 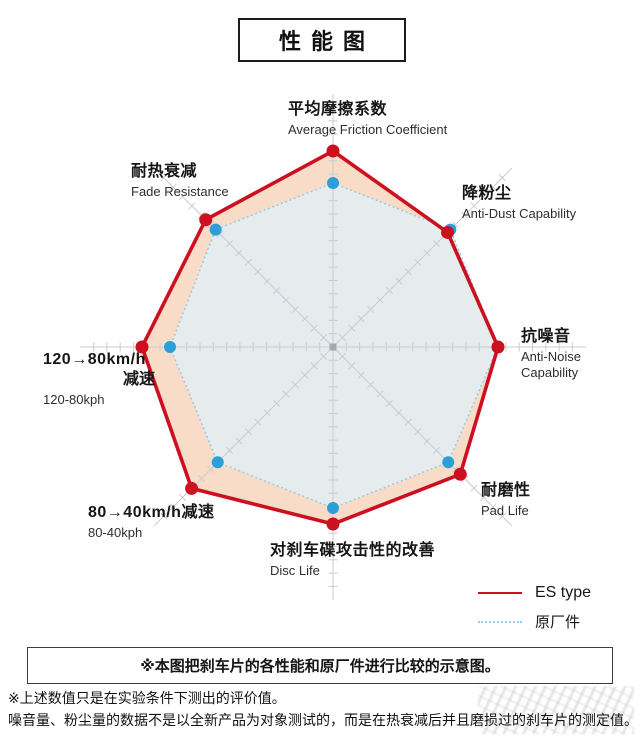 What do you see at coordinates (151, 522) in the screenshot?
I see `axis-label-80-40-decel: 80→40km/h减速 80-40kph` at bounding box center [151, 522].